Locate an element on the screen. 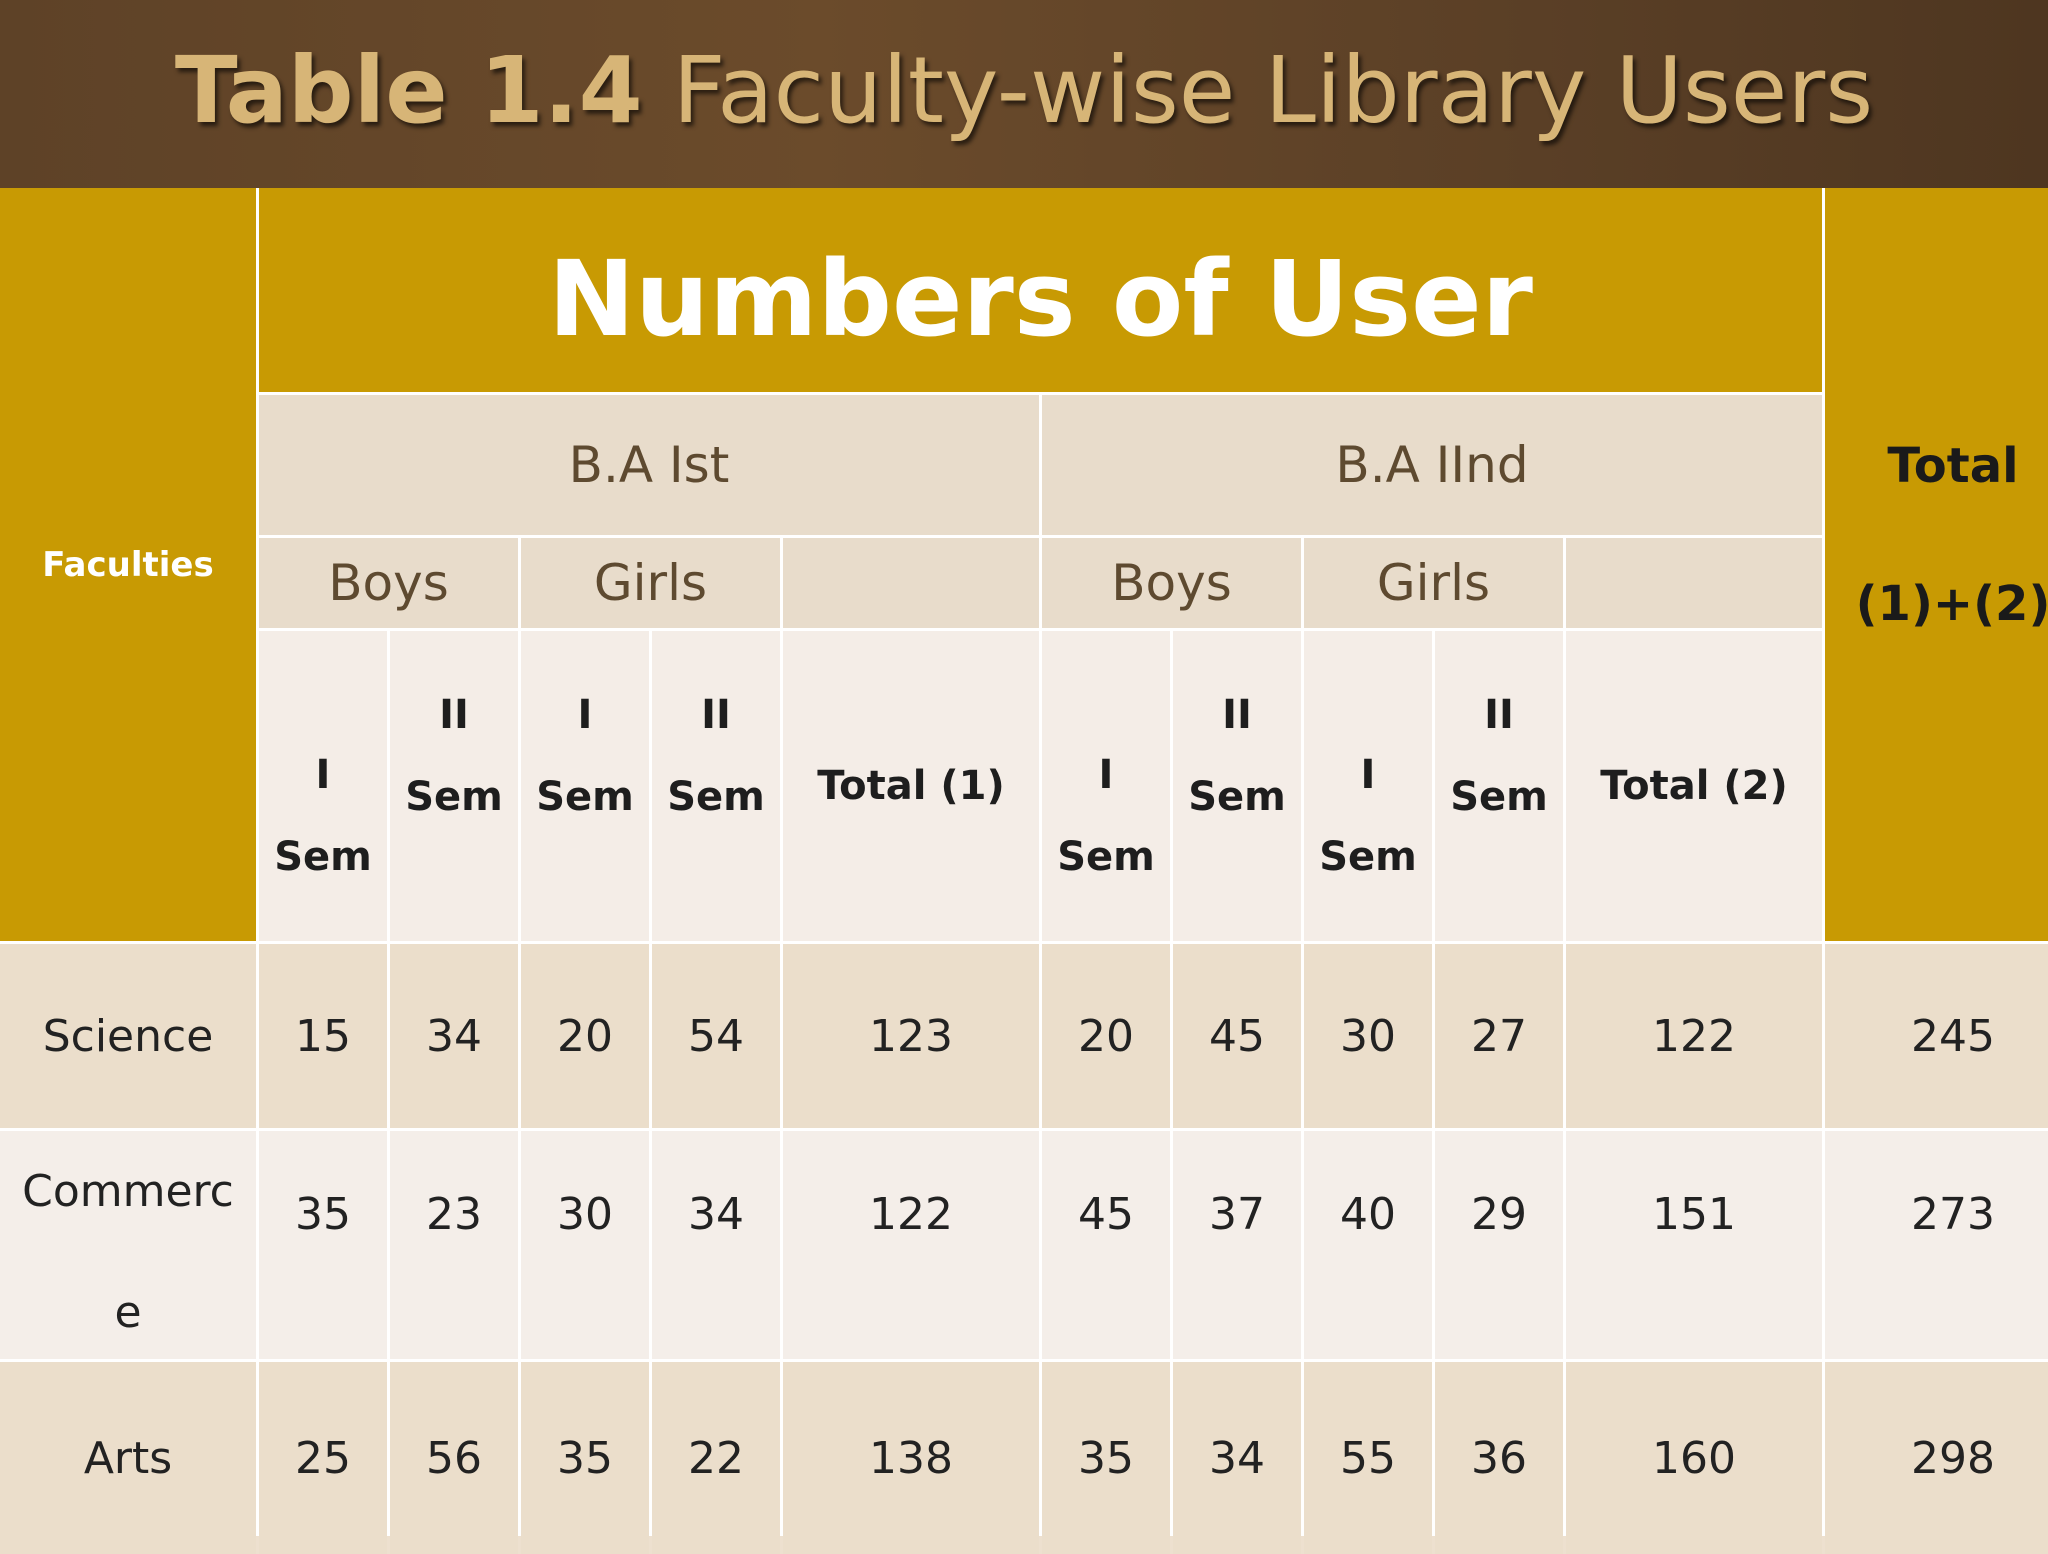 The image size is (2048, 1554). table-cell: 36 is located at coordinates (1499, 1458).